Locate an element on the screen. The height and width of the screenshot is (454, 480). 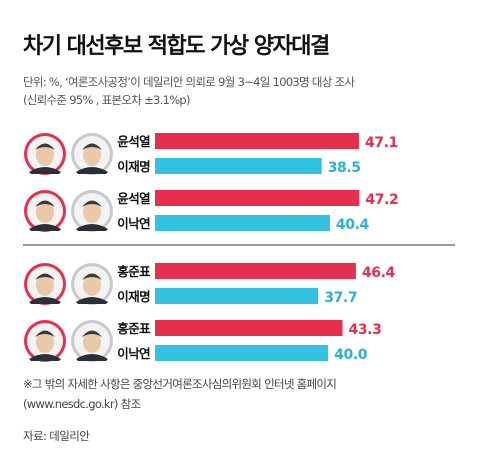
footnote-line-2: (www.nesdc.go.kr) 참조 is located at coordinates (82, 404).